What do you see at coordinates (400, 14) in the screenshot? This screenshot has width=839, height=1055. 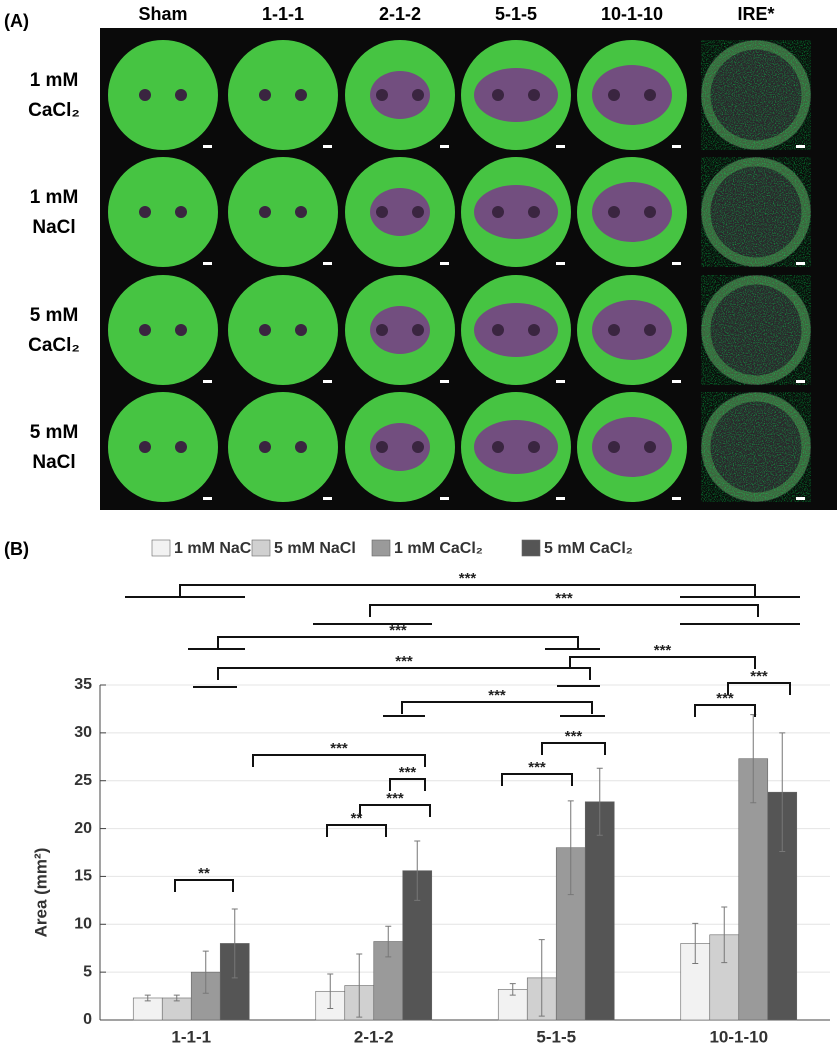 I see `column-label: 2-1-2` at bounding box center [400, 14].